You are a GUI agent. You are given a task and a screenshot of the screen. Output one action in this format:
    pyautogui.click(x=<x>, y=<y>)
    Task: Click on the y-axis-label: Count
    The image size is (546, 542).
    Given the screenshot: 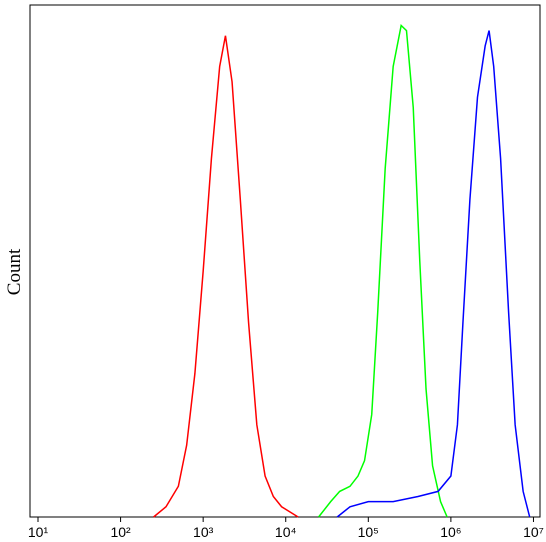 What is the action you would take?
    pyautogui.click(x=14, y=271)
    